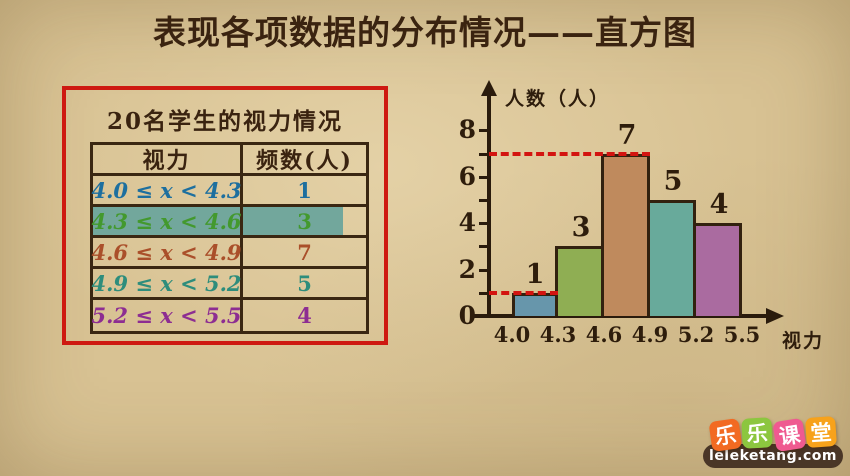  Describe the element at coordinates (696, 334) in the screenshot. I see `x-tick-label: 5.2` at that location.